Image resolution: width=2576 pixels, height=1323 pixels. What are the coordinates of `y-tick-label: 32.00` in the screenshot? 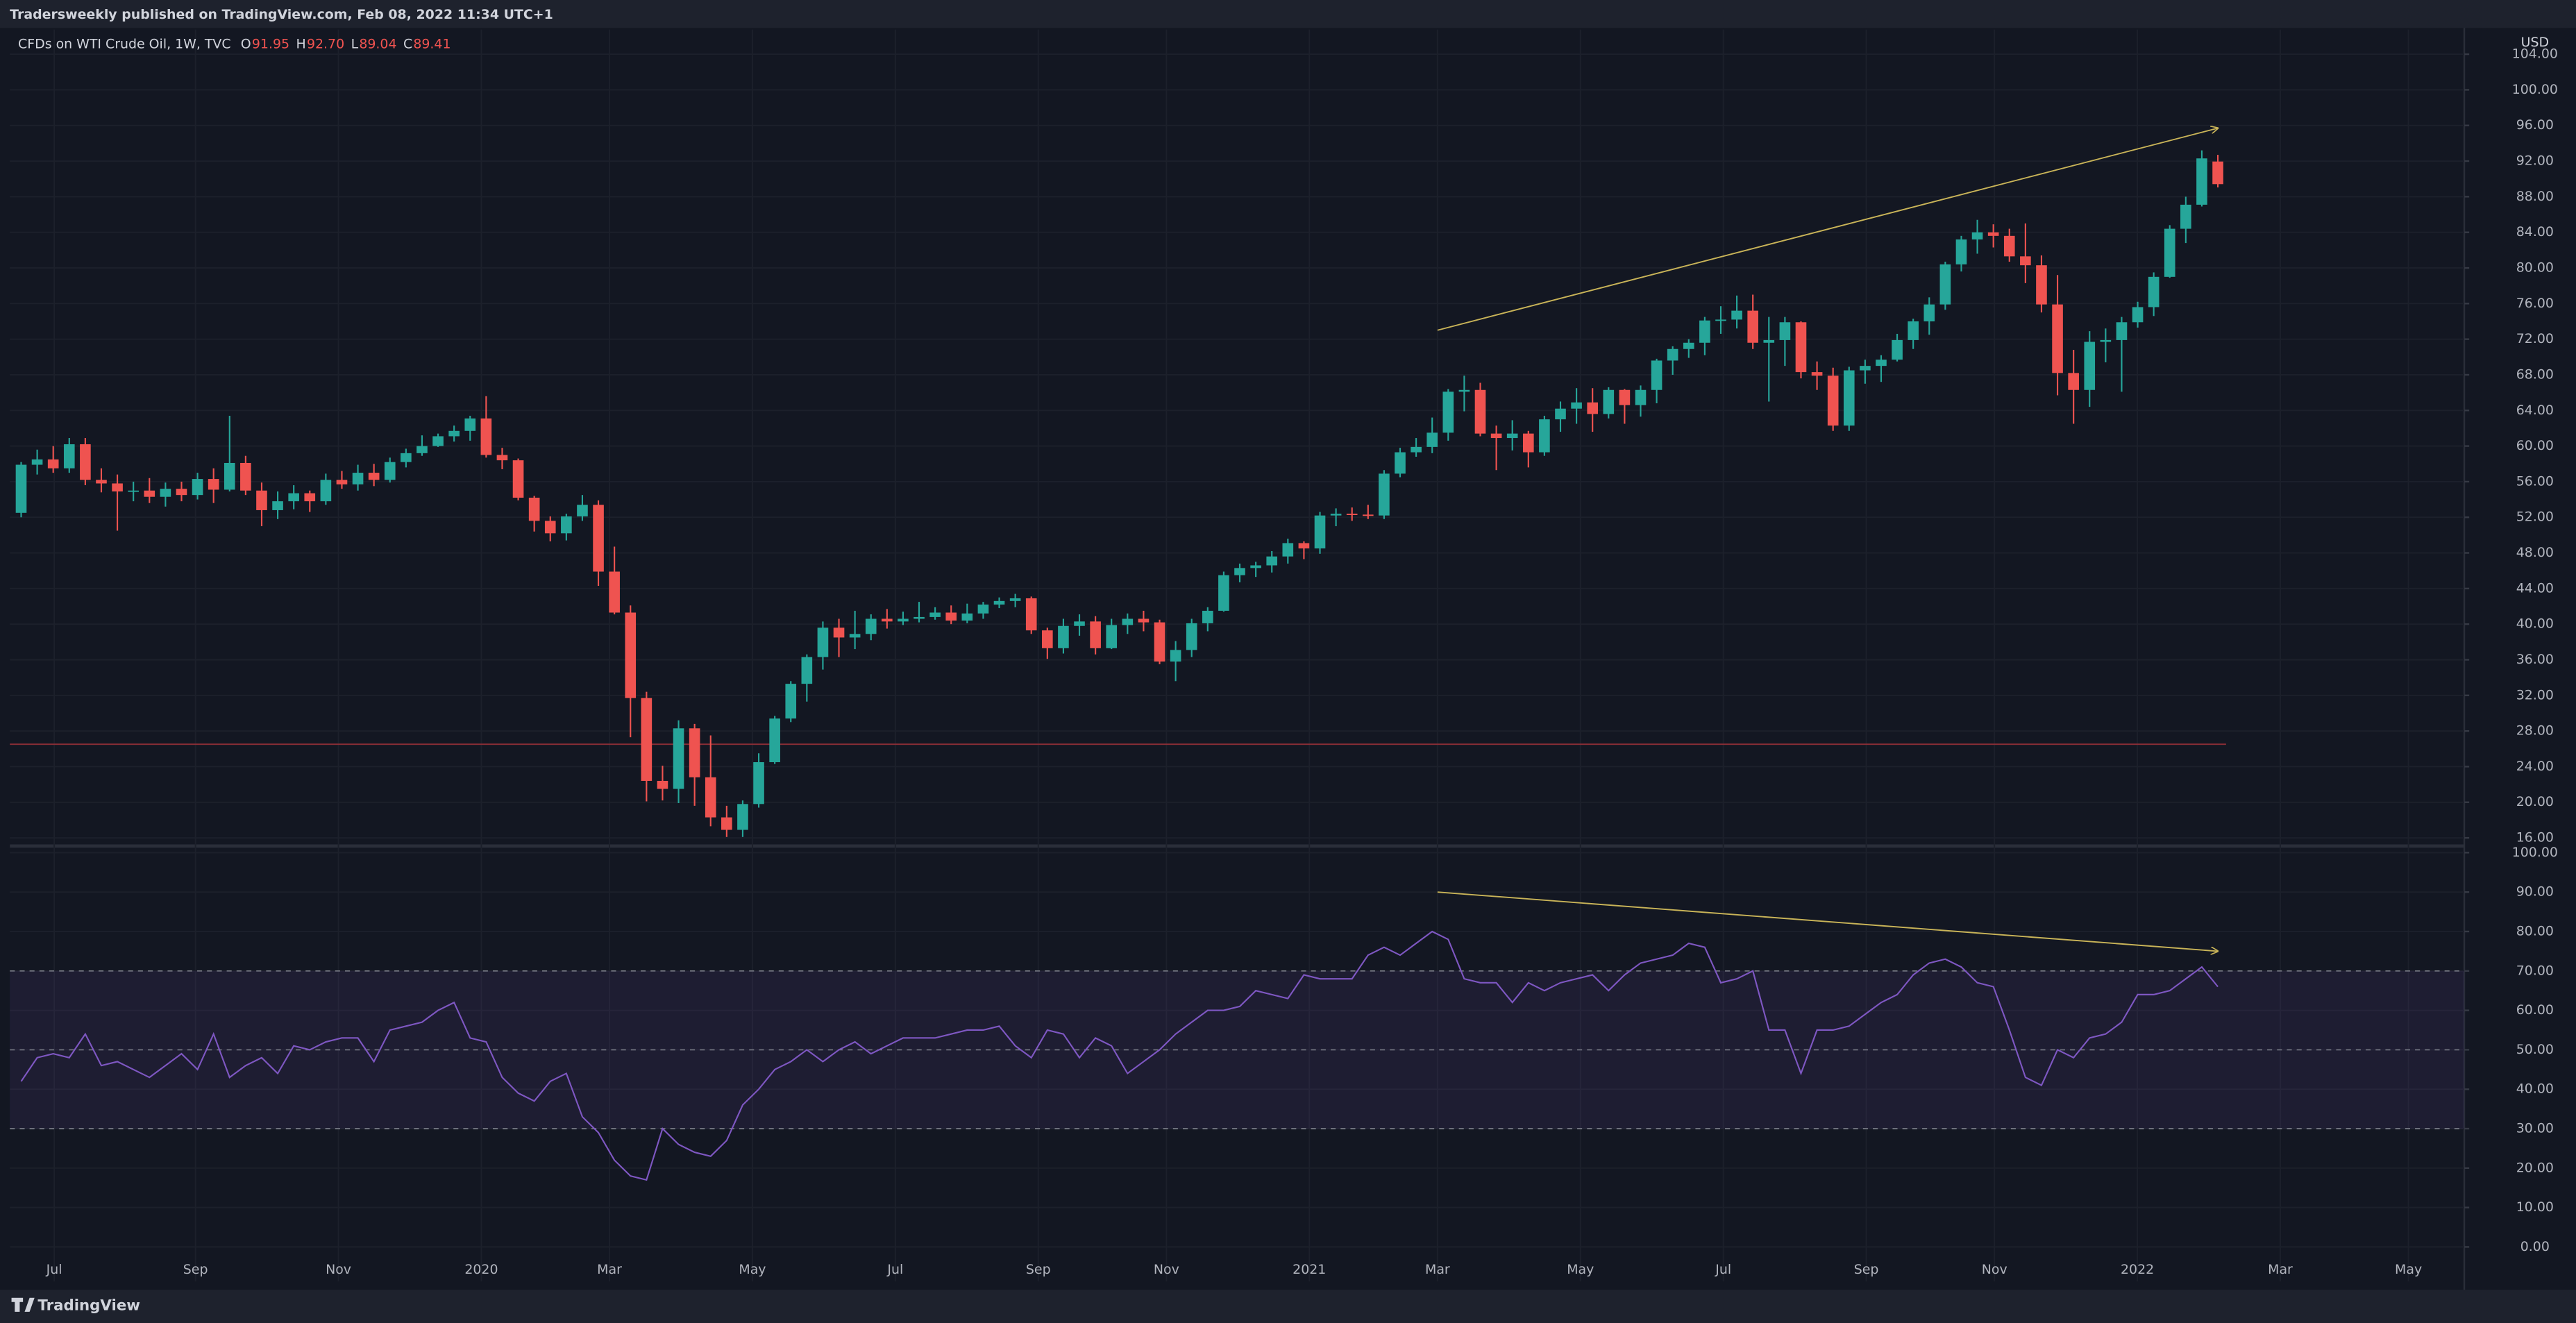 It's located at (2535, 694).